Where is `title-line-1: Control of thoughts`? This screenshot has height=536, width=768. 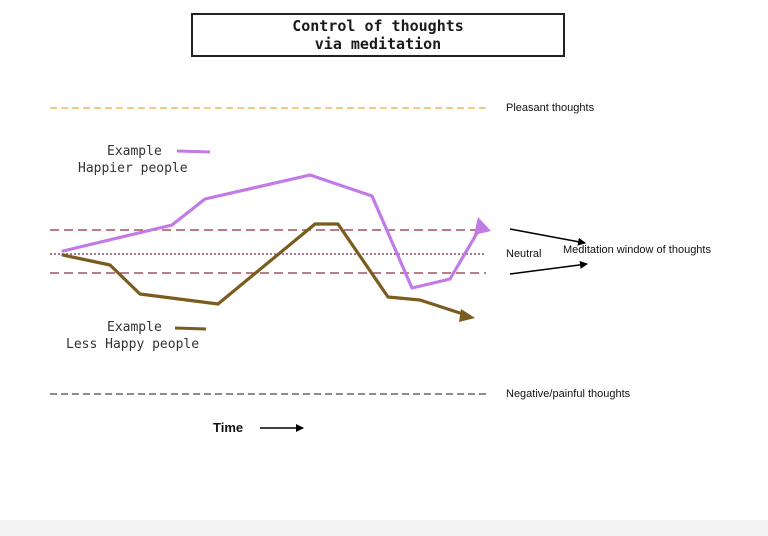
title-line-1: Control of thoughts is located at coordinates (378, 26).